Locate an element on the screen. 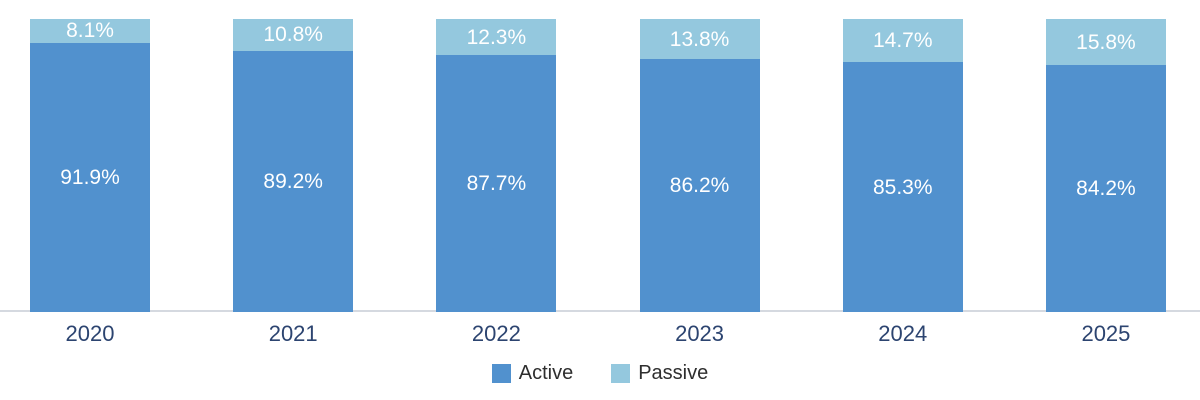 The height and width of the screenshot is (400, 1200). data-label-passive-2024: 14.7% is located at coordinates (902, 41).